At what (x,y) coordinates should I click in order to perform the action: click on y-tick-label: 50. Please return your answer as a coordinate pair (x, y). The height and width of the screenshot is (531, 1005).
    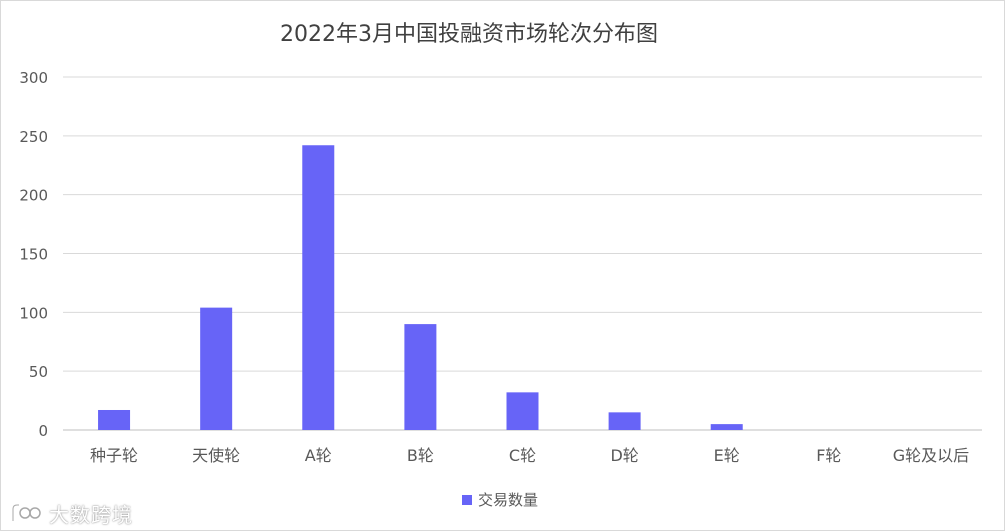
    Looking at the image, I should click on (38, 372).